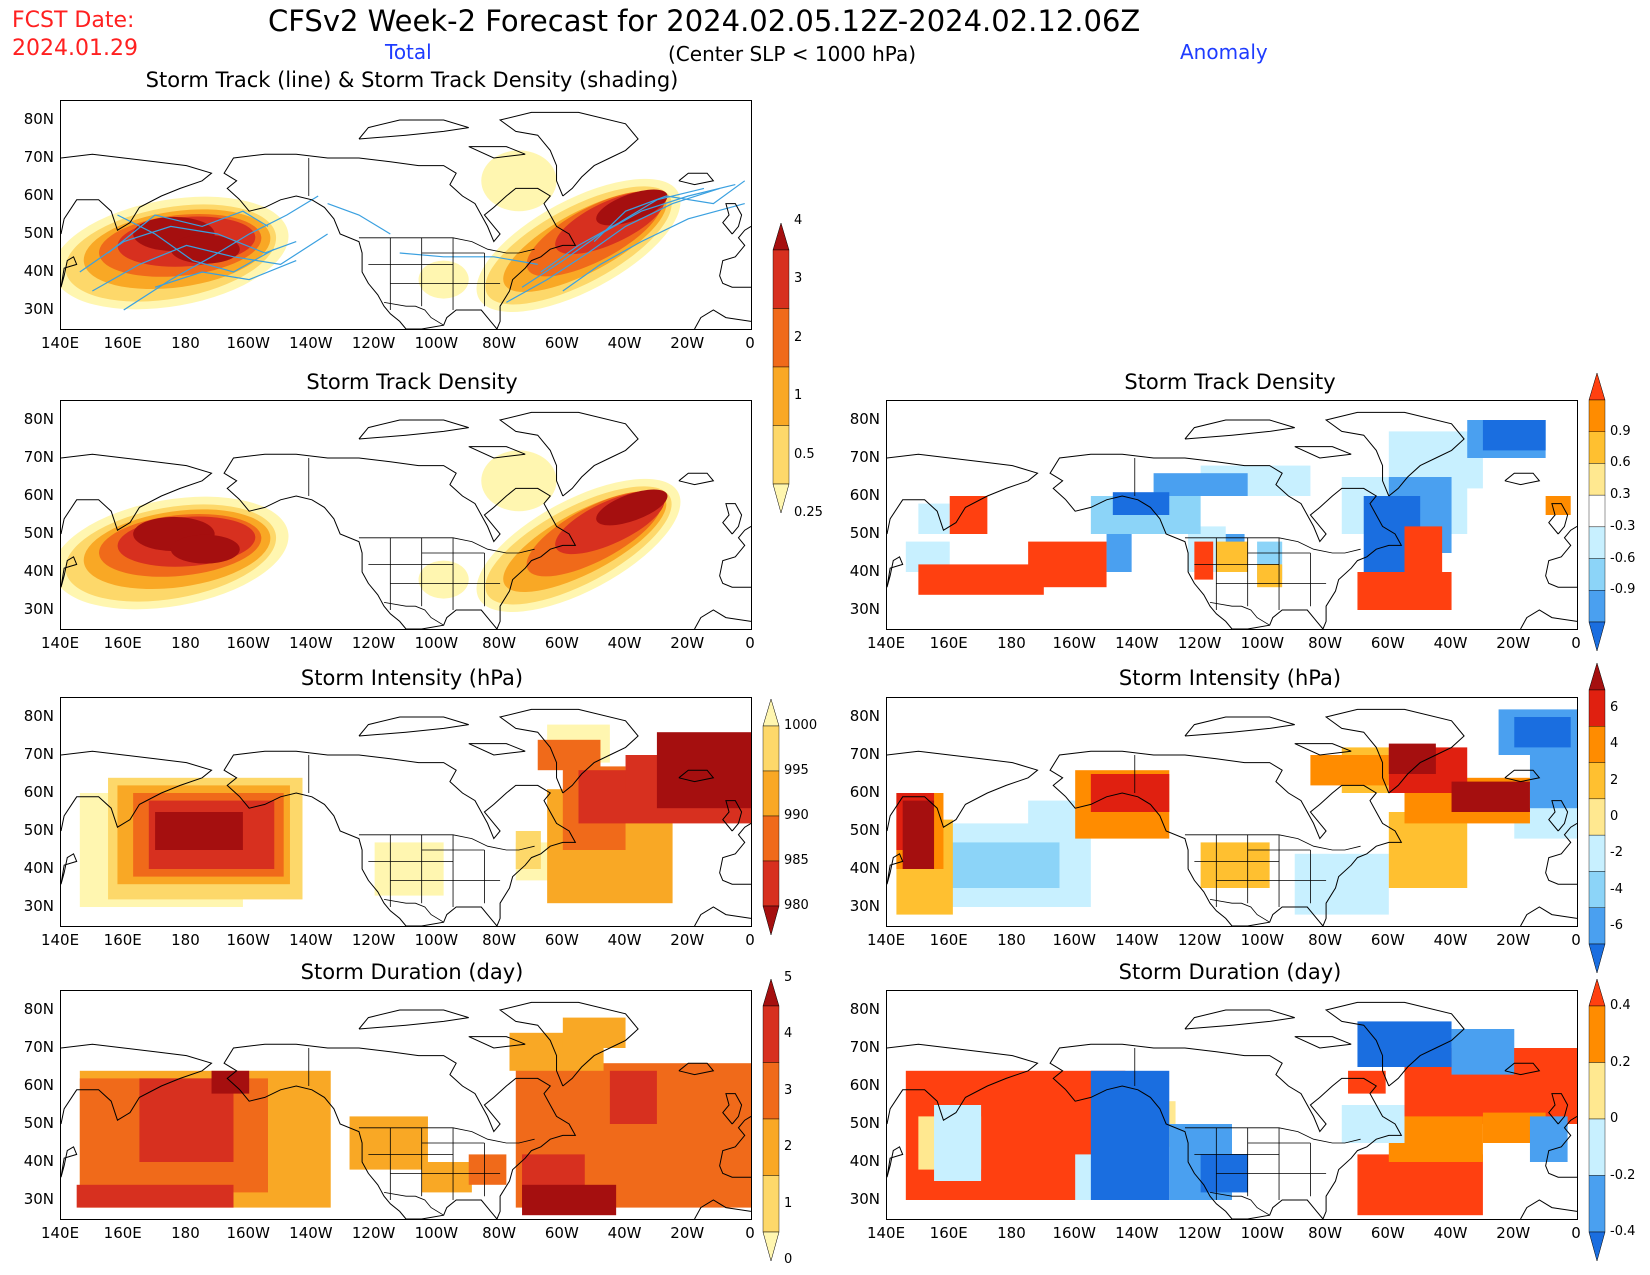  What do you see at coordinates (412, 678) in the screenshot?
I see `panel-title-intensity-total: Storm Intensity (hPa)` at bounding box center [412, 678].